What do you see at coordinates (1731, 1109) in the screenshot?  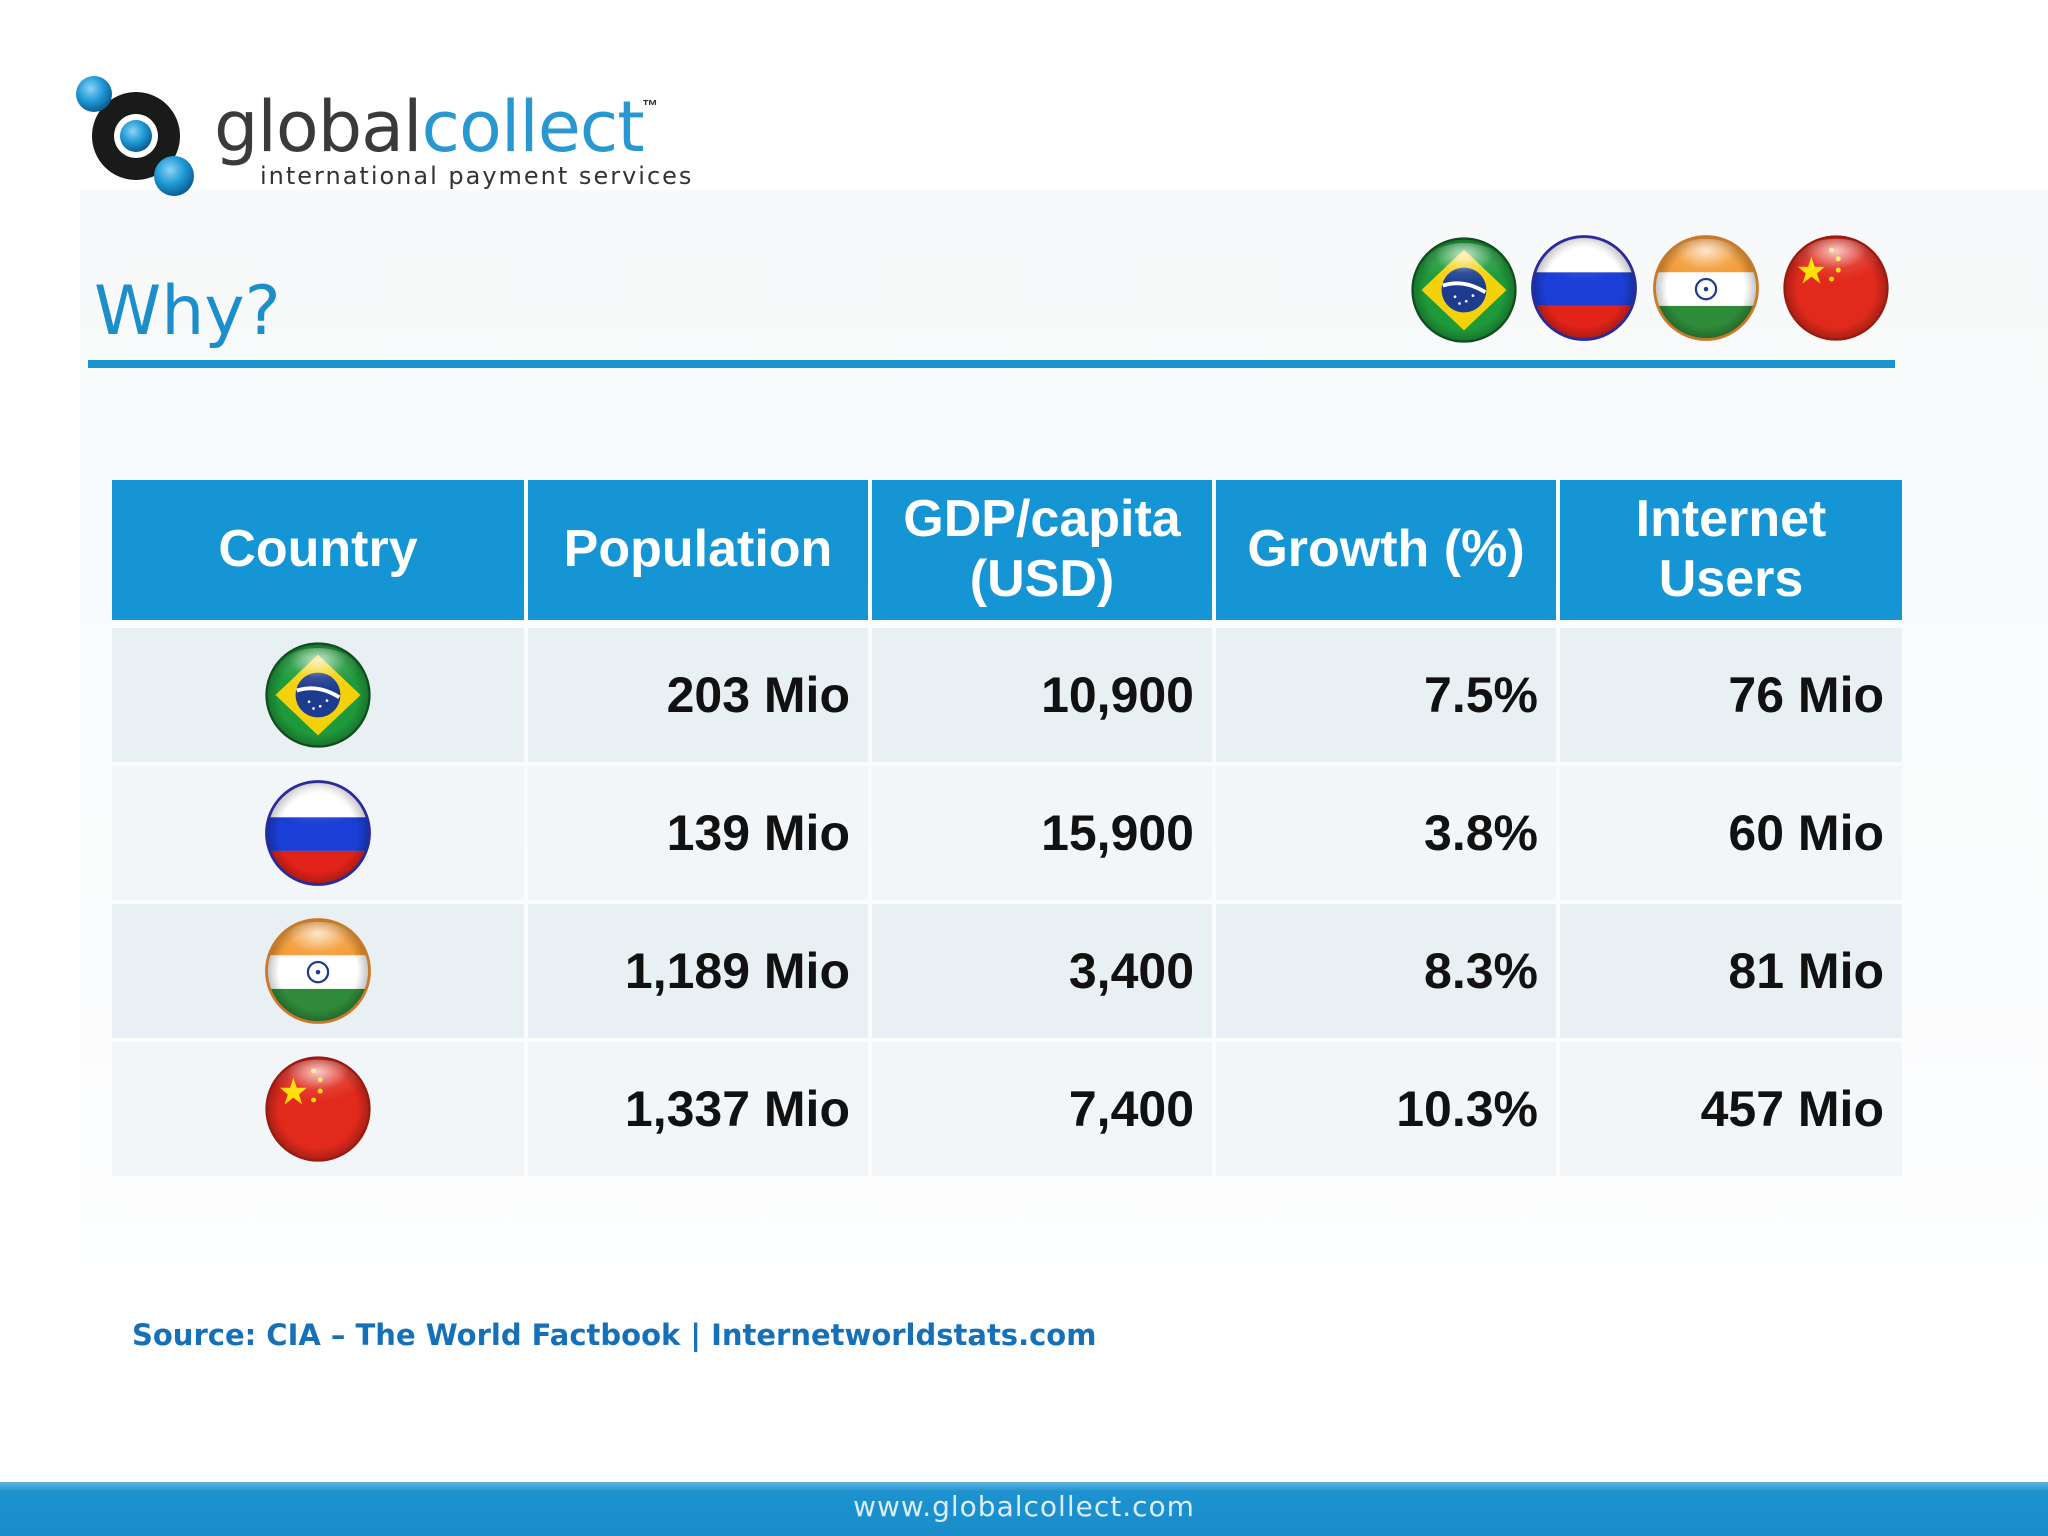 I see `internet-users-cell: 457 Mio` at bounding box center [1731, 1109].